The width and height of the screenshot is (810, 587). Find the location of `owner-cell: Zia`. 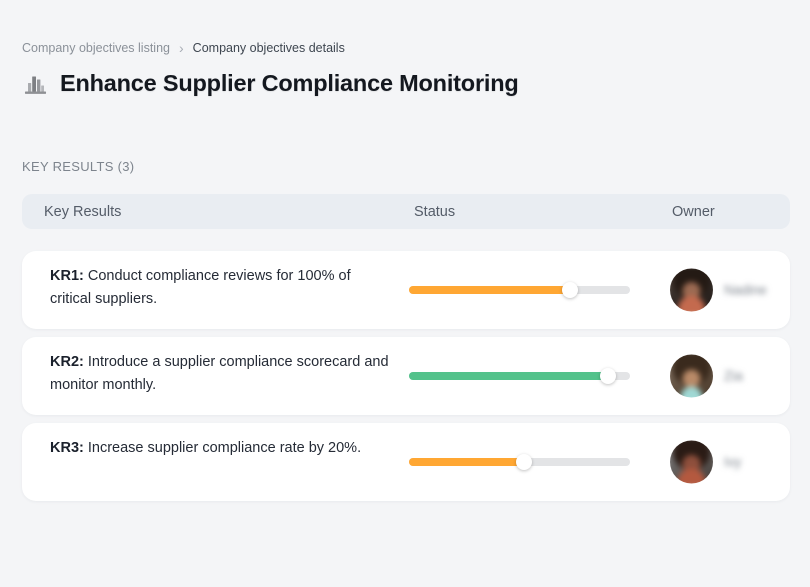

owner-cell: Zia is located at coordinates (706, 376).